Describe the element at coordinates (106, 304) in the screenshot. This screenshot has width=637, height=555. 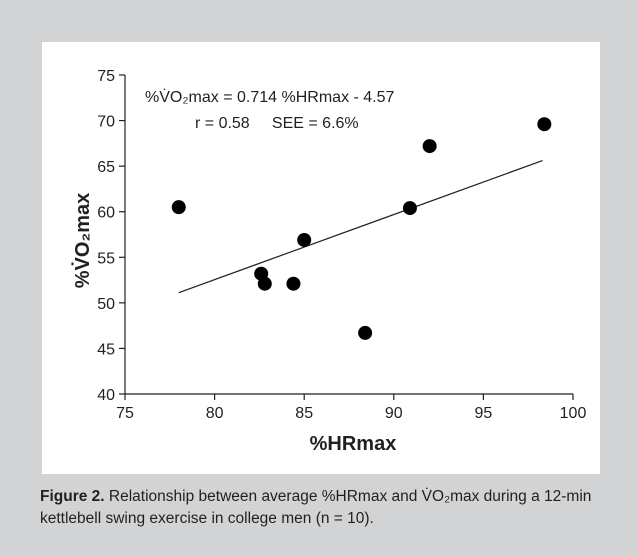
I see `y-tick-label: 50` at that location.